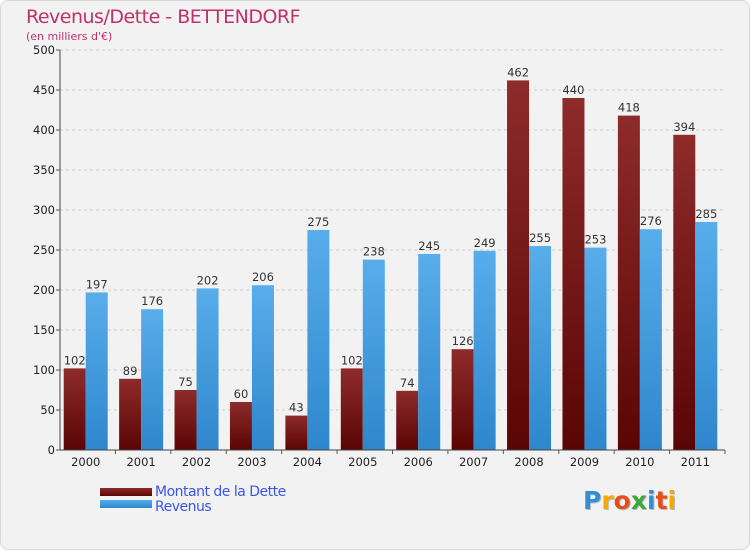 The height and width of the screenshot is (550, 750). I want to click on y-tick-label: 350, so click(44, 170).